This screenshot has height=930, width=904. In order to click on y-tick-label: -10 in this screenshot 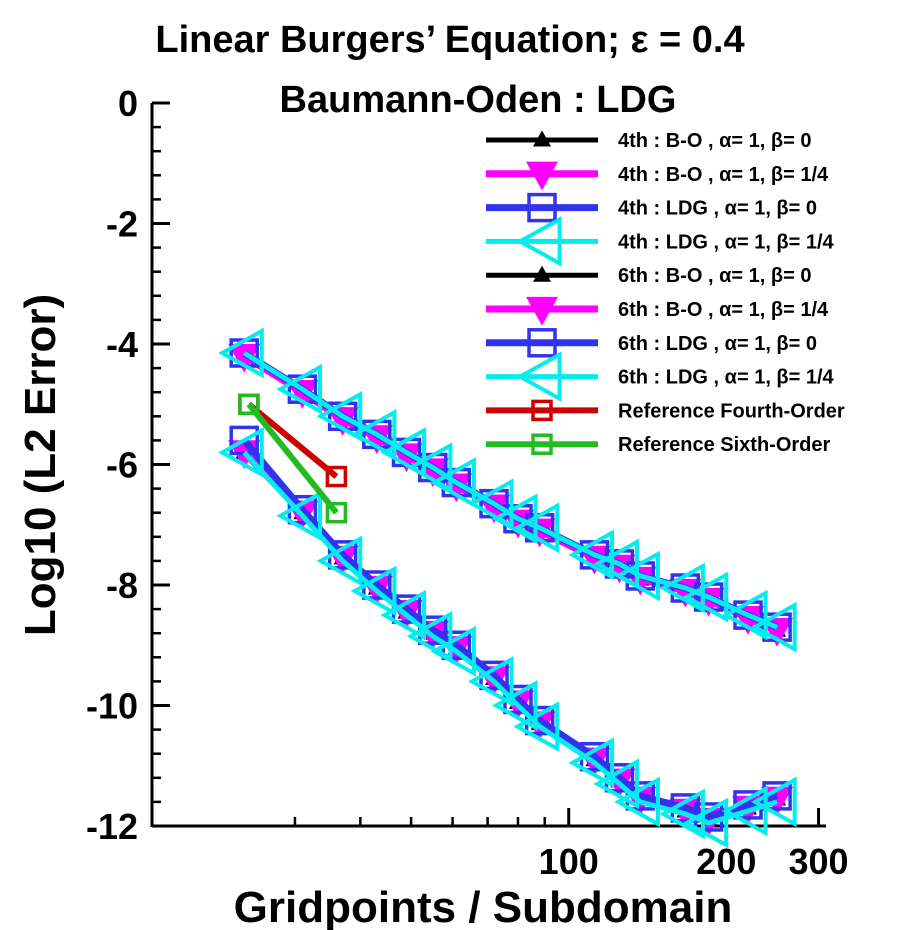, I will do `click(112, 706)`.